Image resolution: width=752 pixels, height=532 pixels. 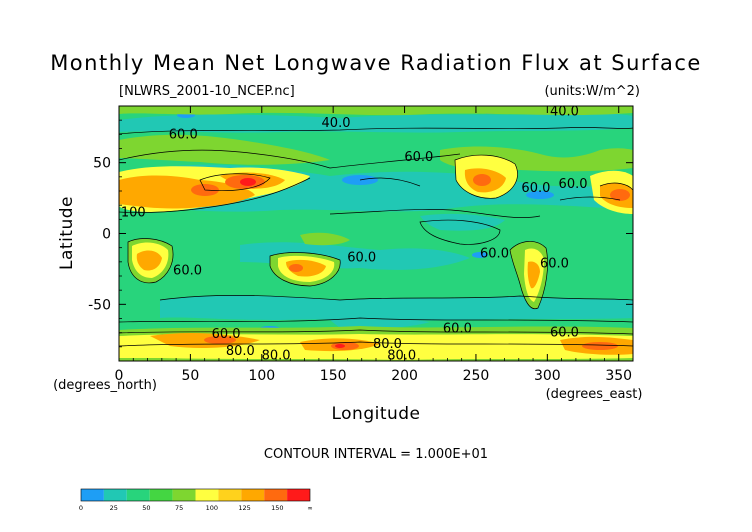 What do you see at coordinates (261, 376) in the screenshot?
I see `x-tick-label: 100` at bounding box center [261, 376].